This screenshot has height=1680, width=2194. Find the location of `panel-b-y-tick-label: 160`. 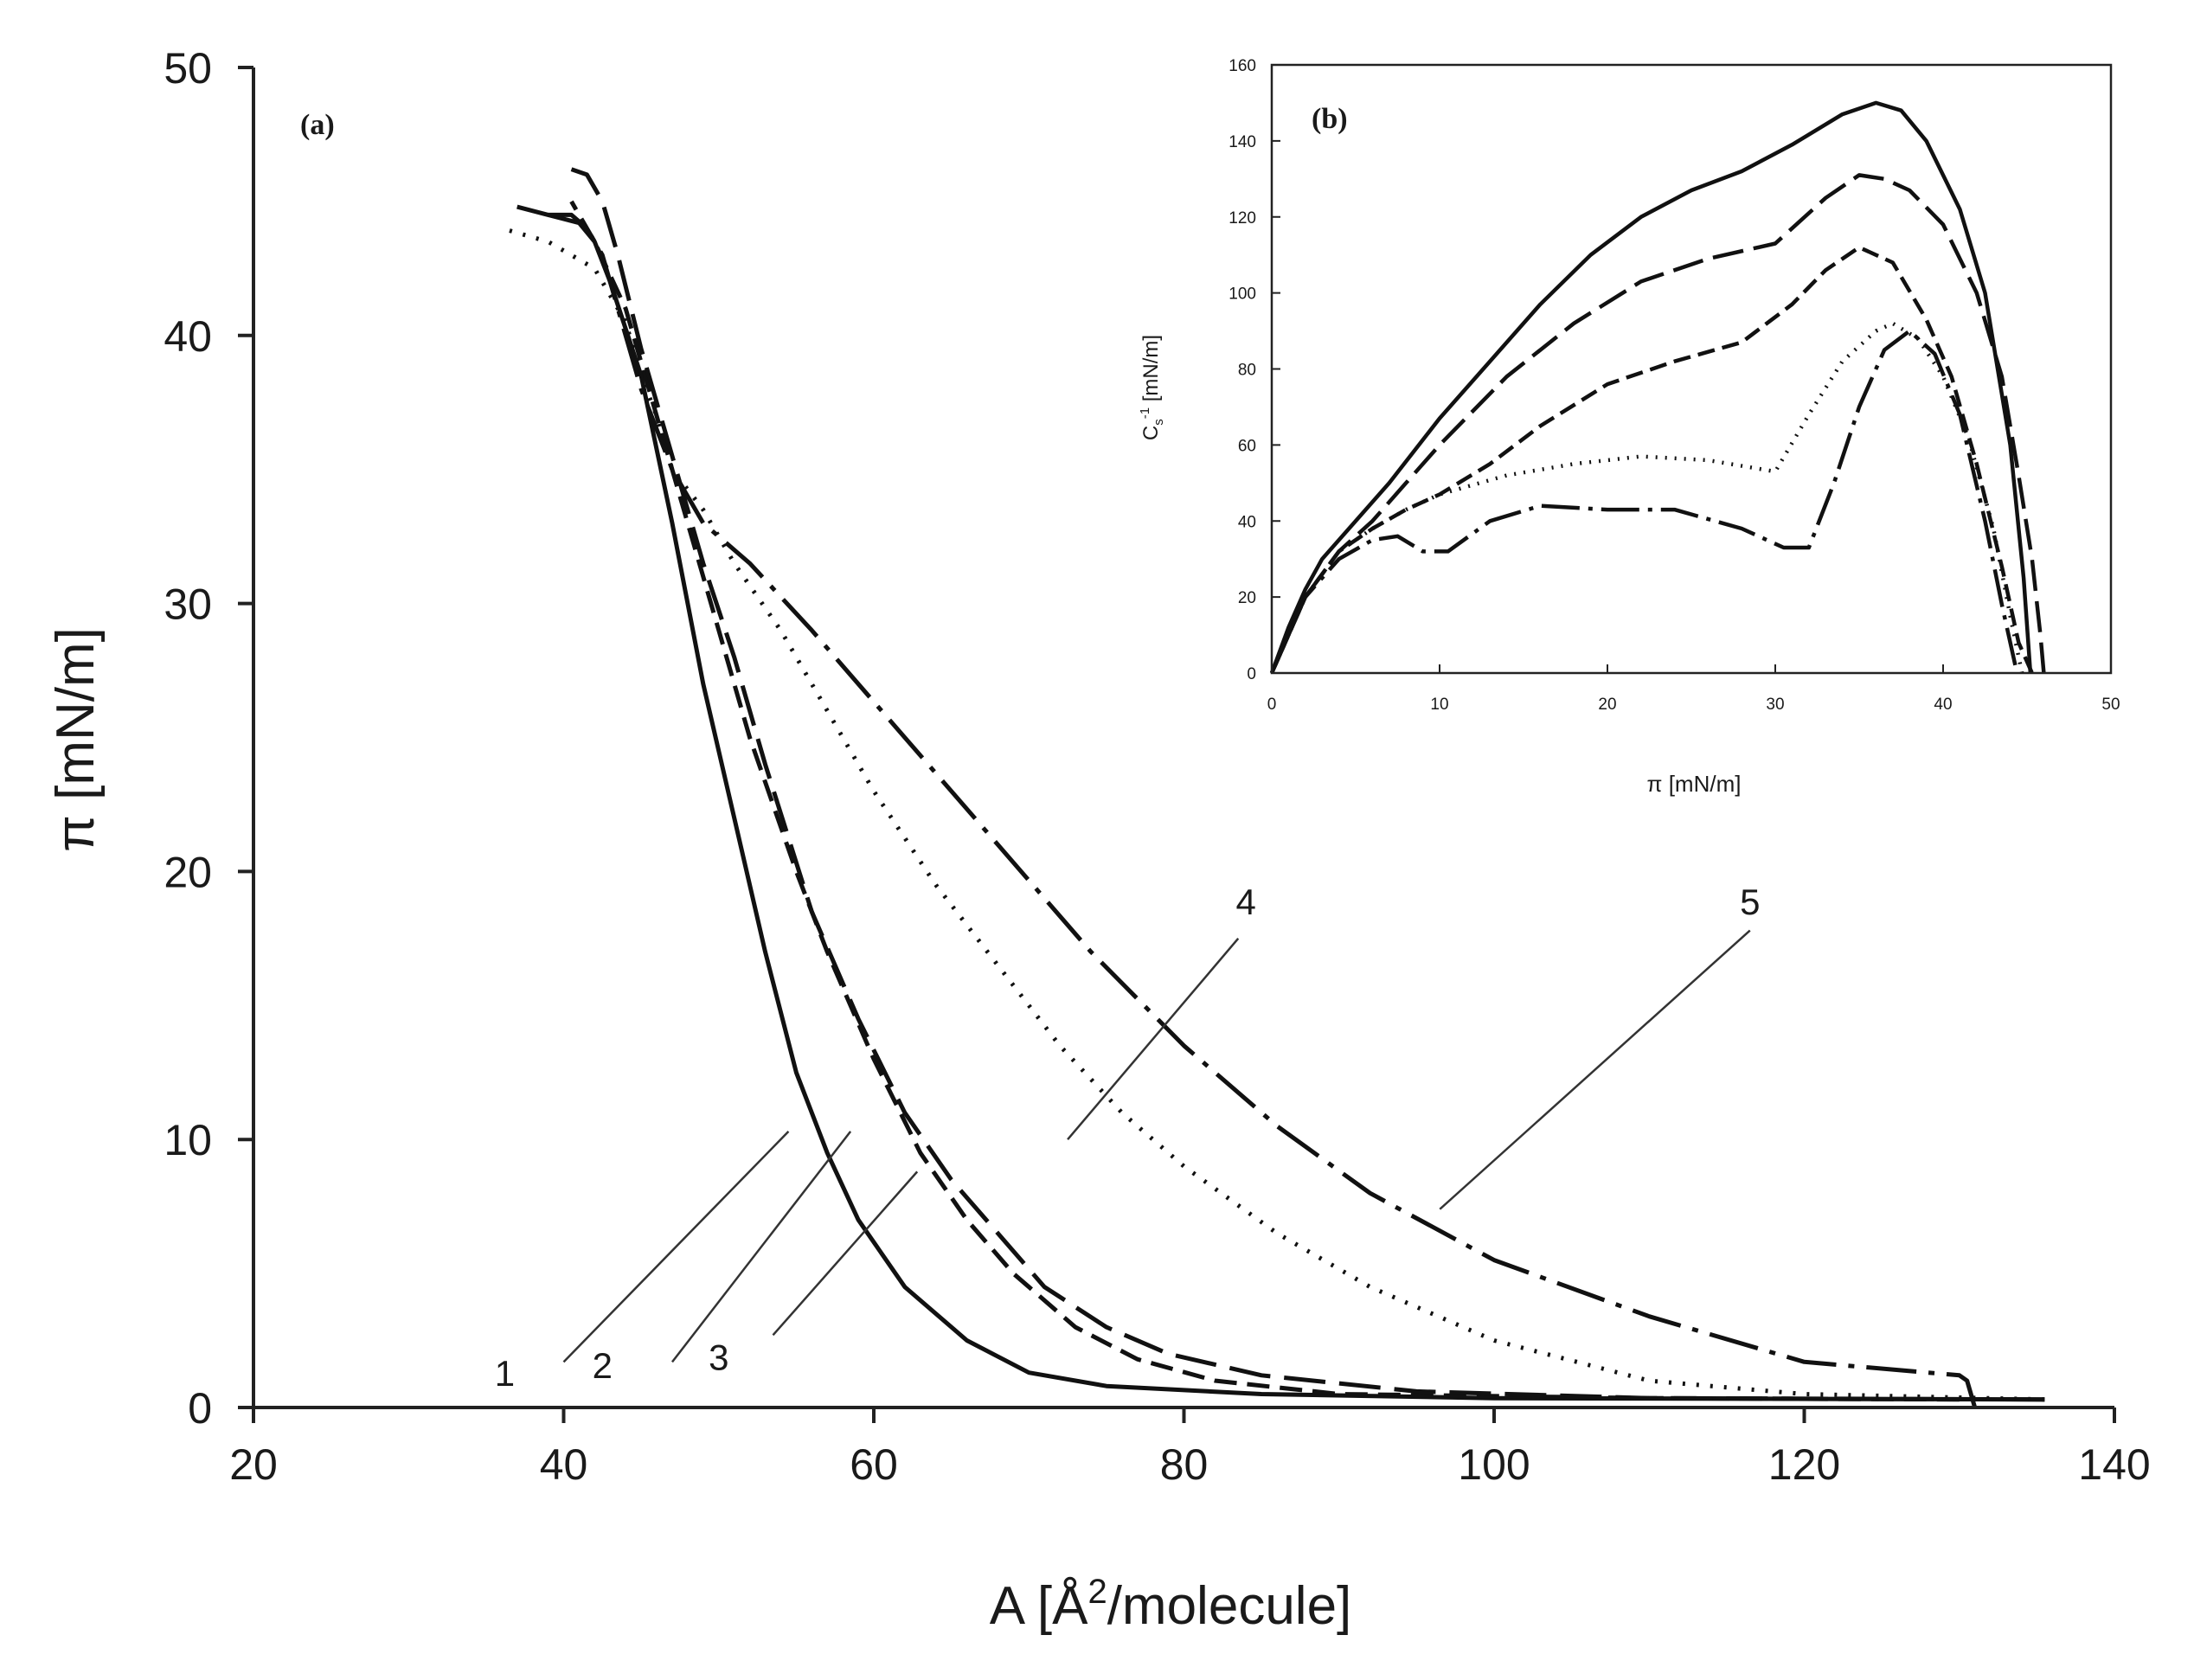

panel-b-y-tick-label: 160 is located at coordinates (1242, 66).